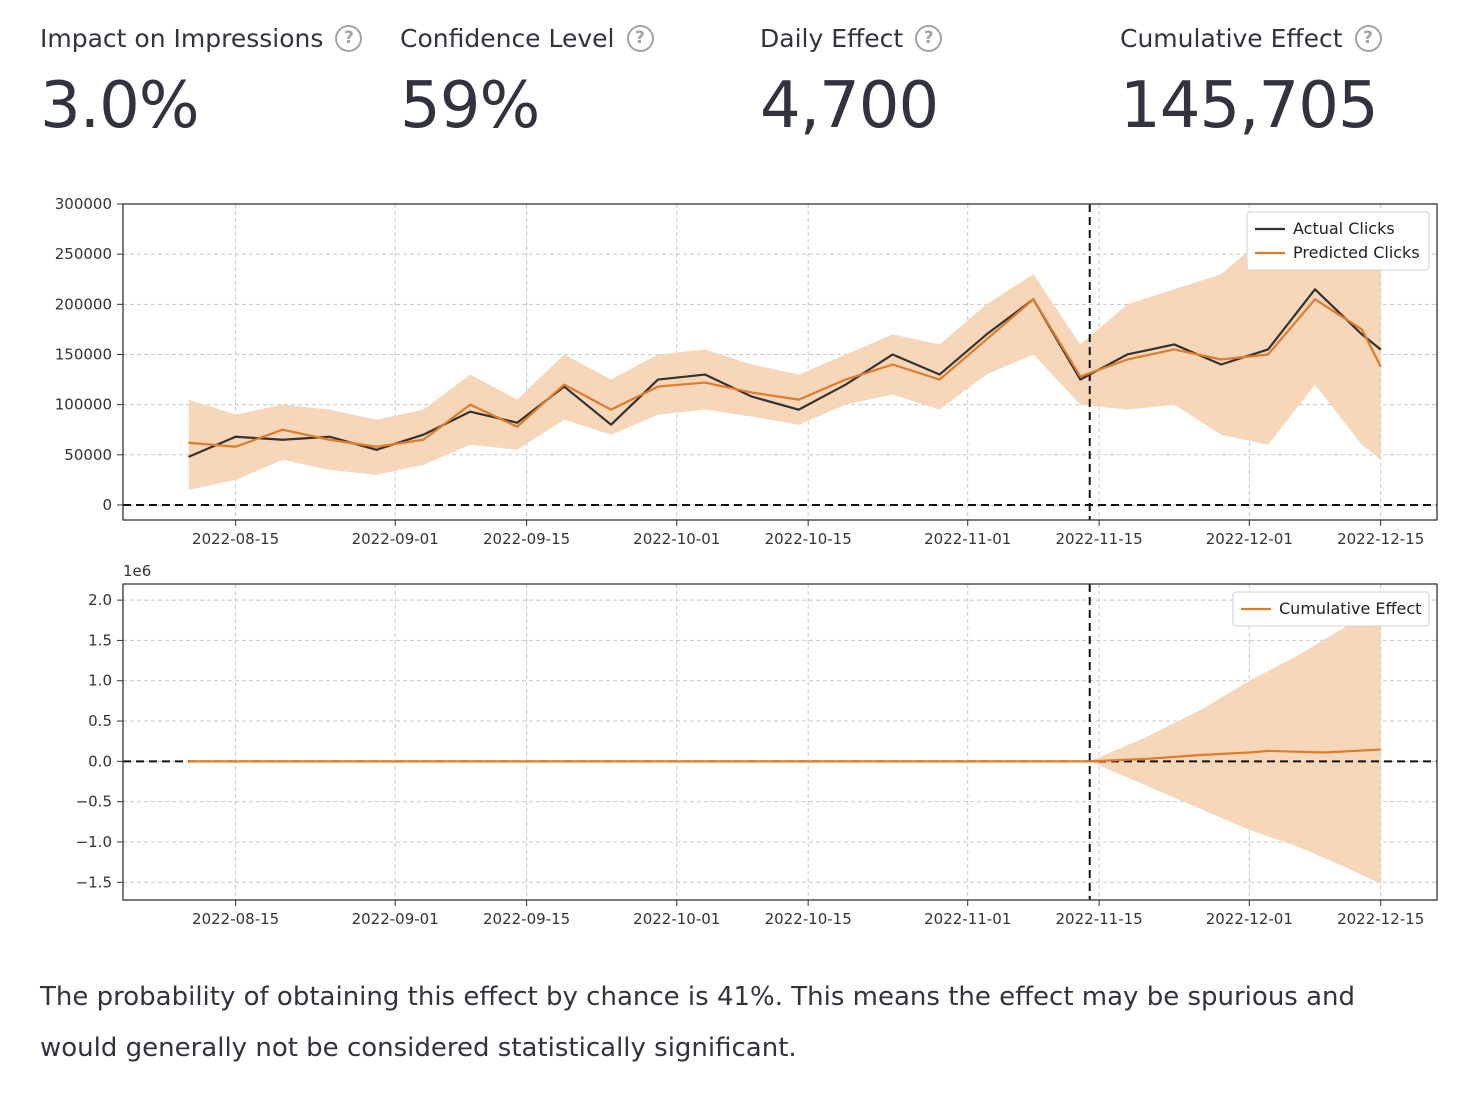 The height and width of the screenshot is (1106, 1474). Describe the element at coordinates (808, 539) in the screenshot. I see `x-tick-label: 2022-10-15` at that location.